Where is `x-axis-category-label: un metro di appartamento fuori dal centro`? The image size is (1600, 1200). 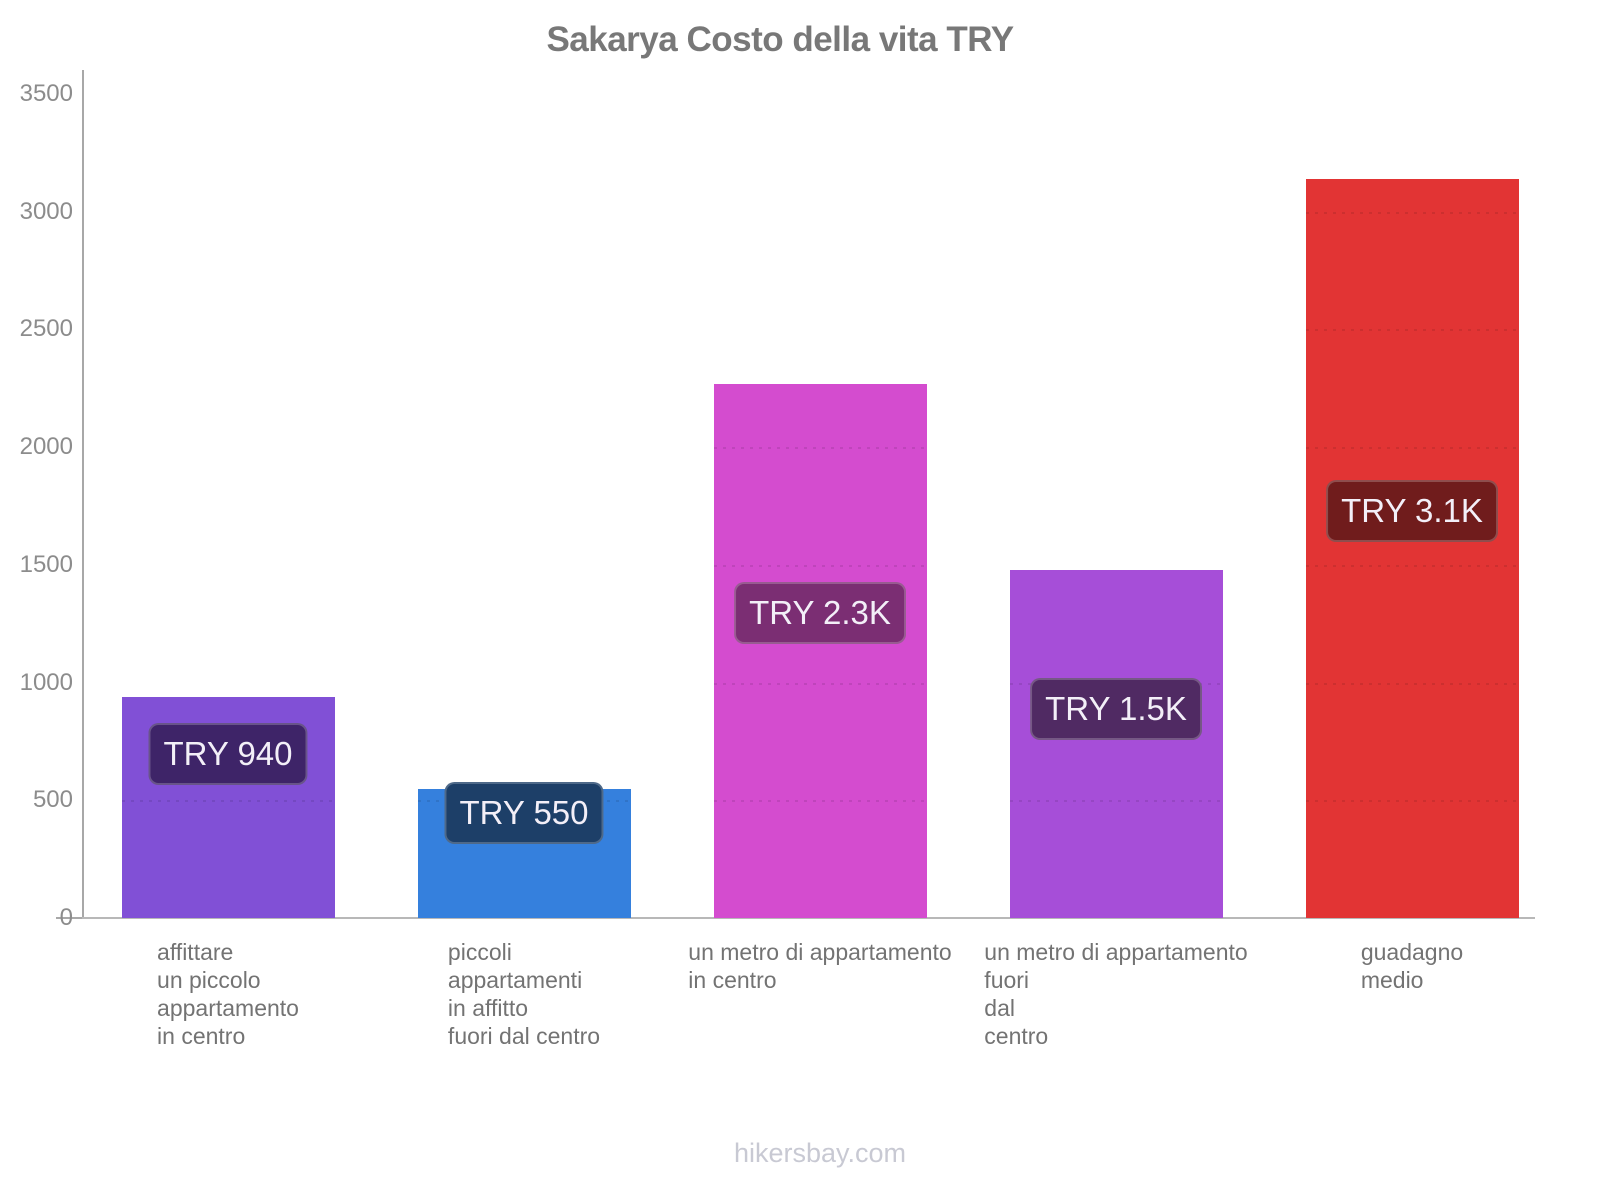 x-axis-category-label: un metro di appartamento fuori dal centro is located at coordinates (1115, 994).